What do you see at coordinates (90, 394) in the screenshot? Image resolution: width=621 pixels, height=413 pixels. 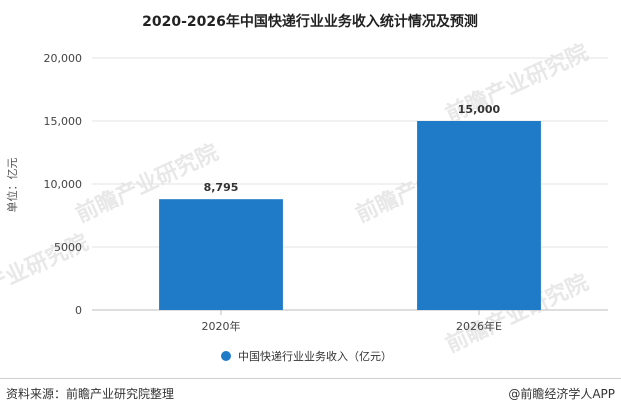 I see `source-note: 资料来源：前瞻产业研究院整理` at bounding box center [90, 394].